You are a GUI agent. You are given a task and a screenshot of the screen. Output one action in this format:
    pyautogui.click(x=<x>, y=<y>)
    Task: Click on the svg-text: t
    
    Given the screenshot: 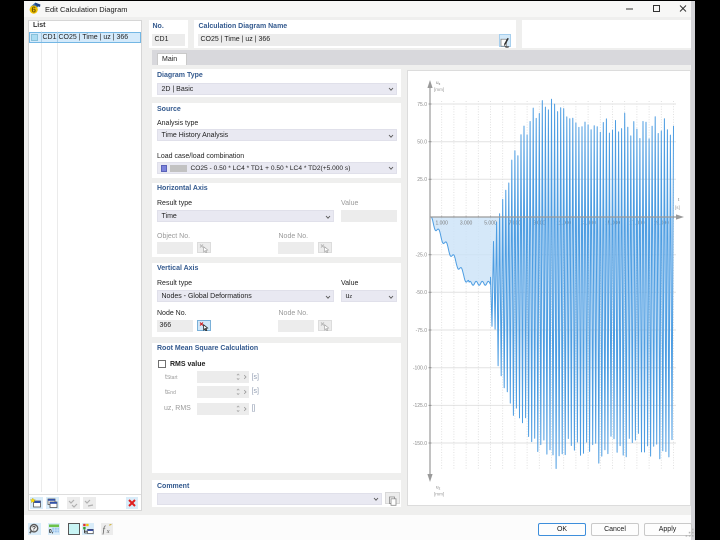 What is the action you would take?
    pyautogui.click(x=679, y=199)
    